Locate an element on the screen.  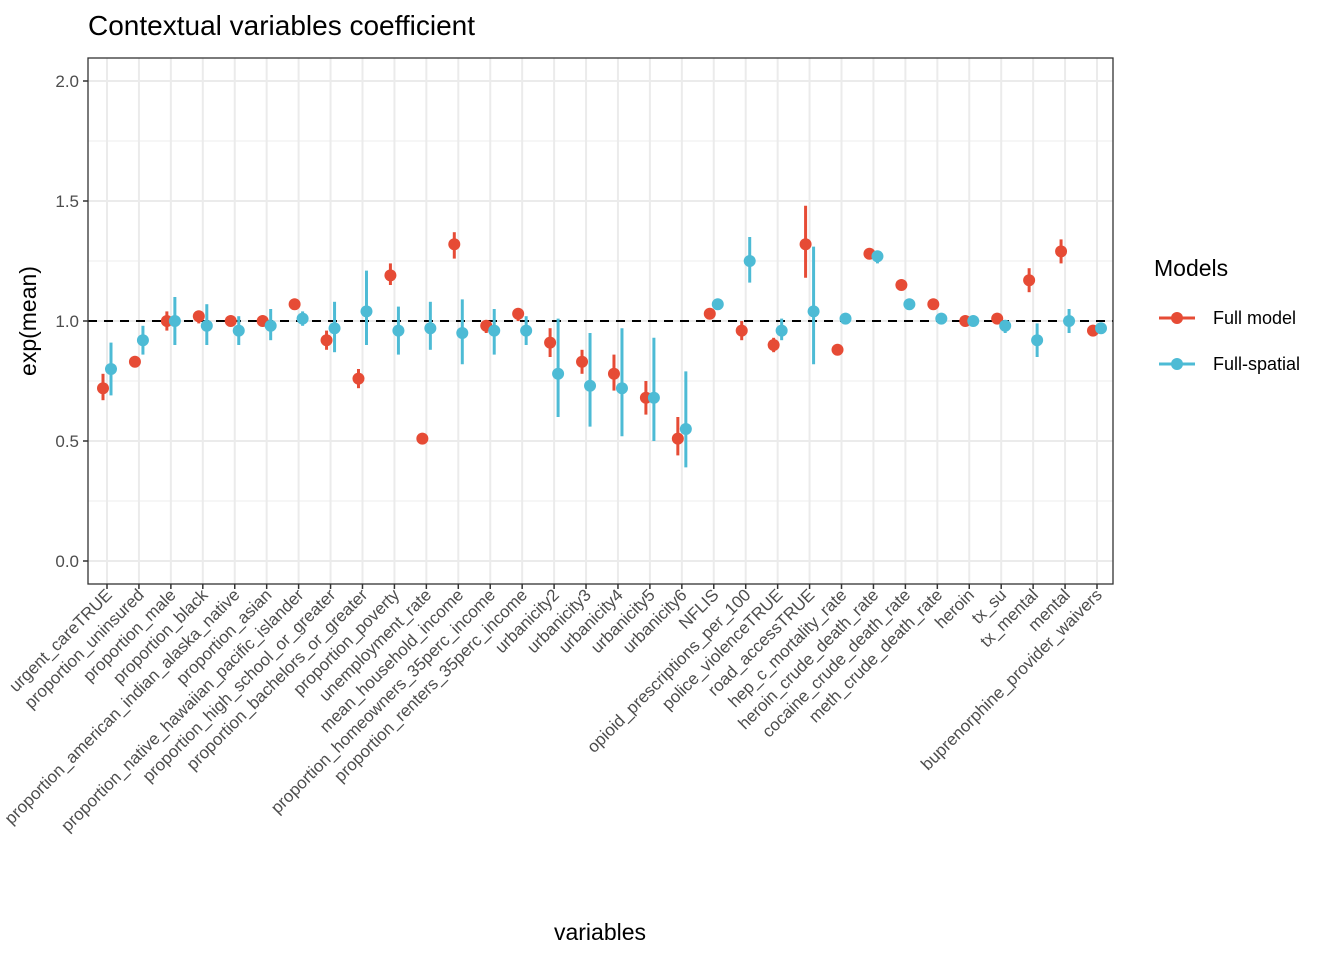
y-tick-label: 2.0 is located at coordinates (67, 81).